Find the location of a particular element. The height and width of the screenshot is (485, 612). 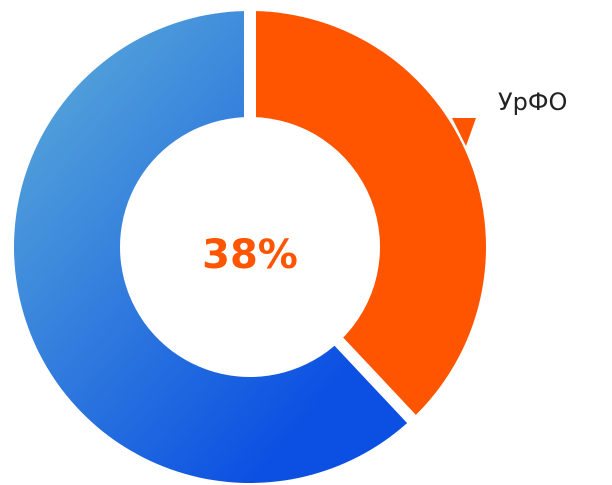

label-pointer is located at coordinates (464, 132).